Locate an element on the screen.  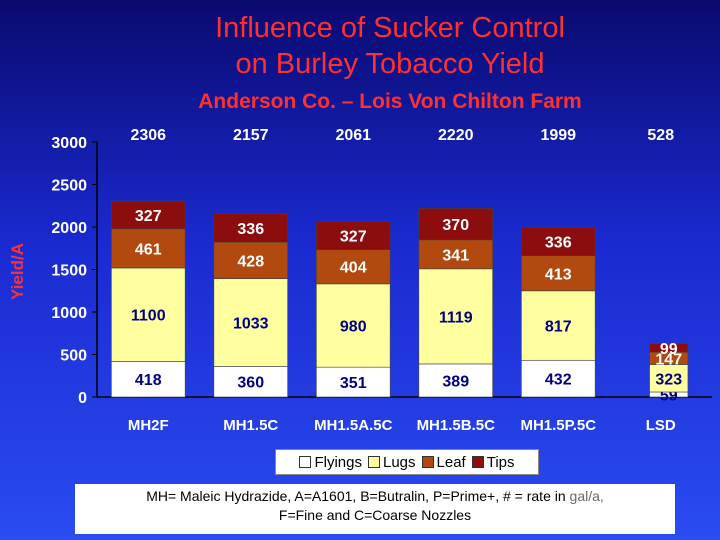
legend-item-leaf: Leaf is located at coordinates (443, 462).